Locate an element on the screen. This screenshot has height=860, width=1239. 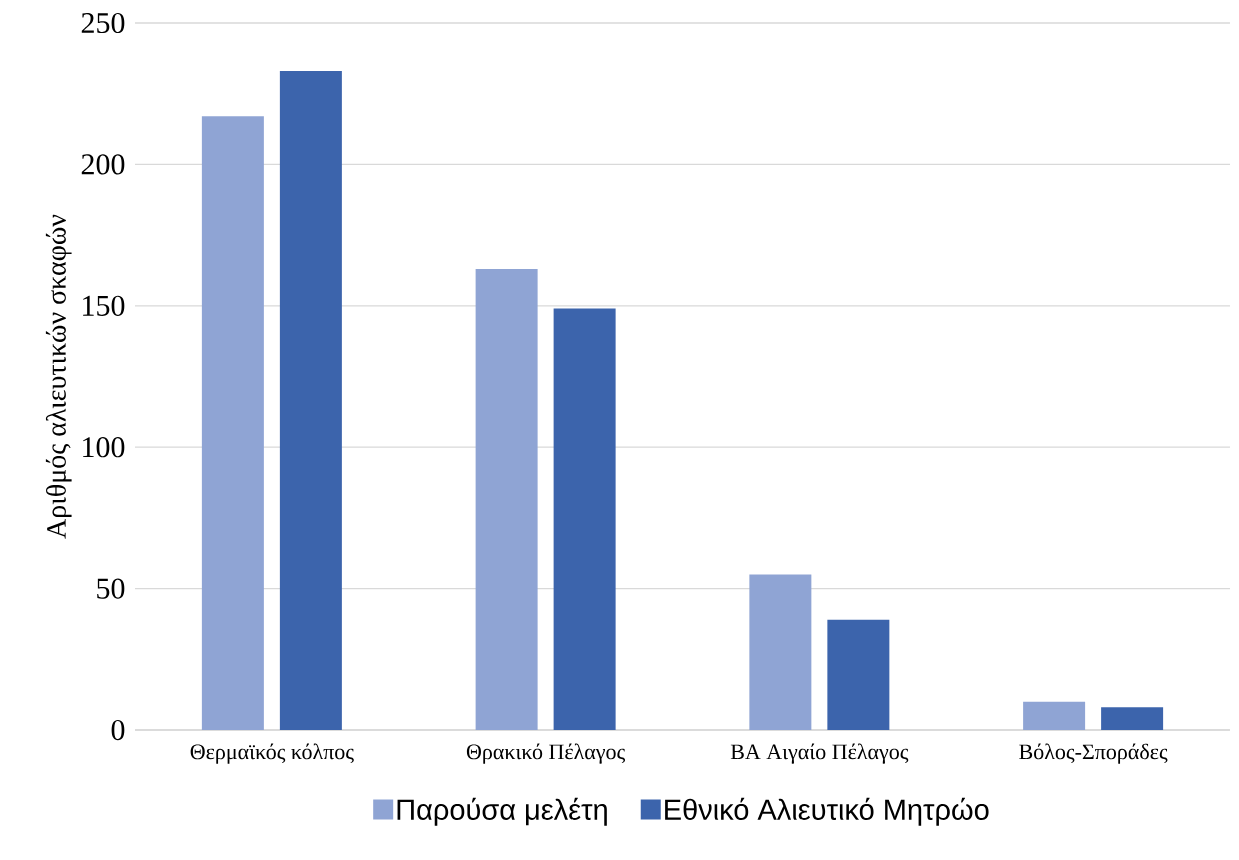
y-tick-label: 150 is located at coordinates (104, 305).